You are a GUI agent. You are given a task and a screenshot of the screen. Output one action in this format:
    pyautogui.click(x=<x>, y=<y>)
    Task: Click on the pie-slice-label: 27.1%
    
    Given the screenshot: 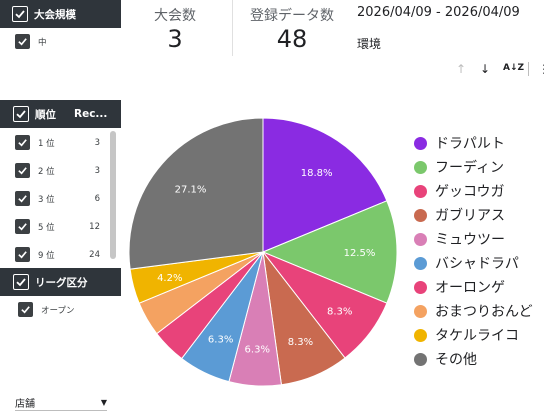 What is the action you would take?
    pyautogui.click(x=191, y=189)
    